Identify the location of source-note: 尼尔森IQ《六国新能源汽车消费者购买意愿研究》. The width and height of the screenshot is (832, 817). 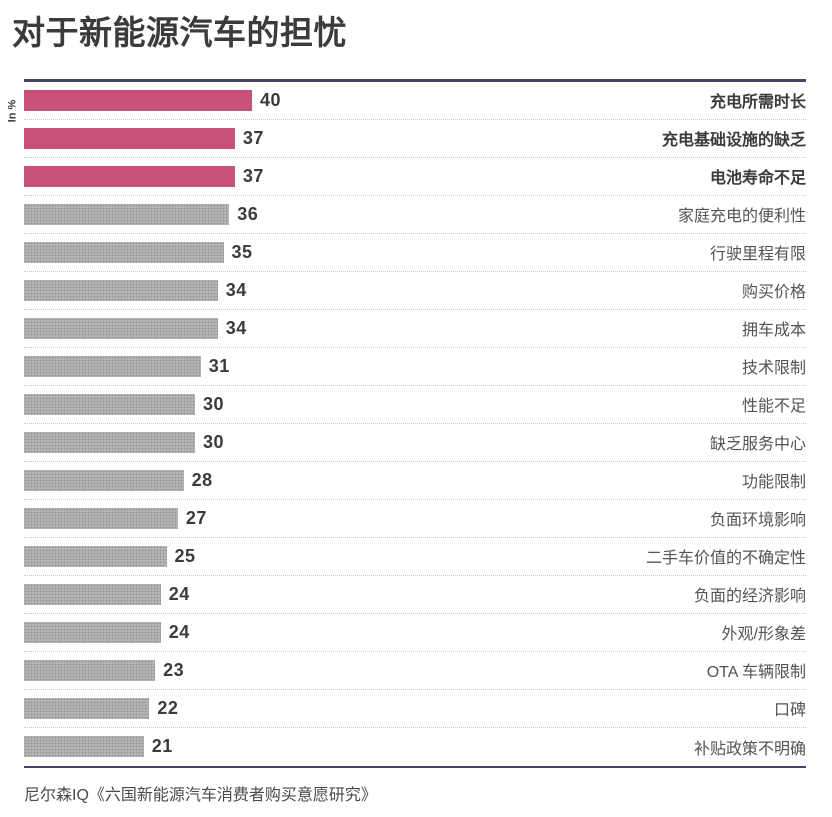
(200, 795).